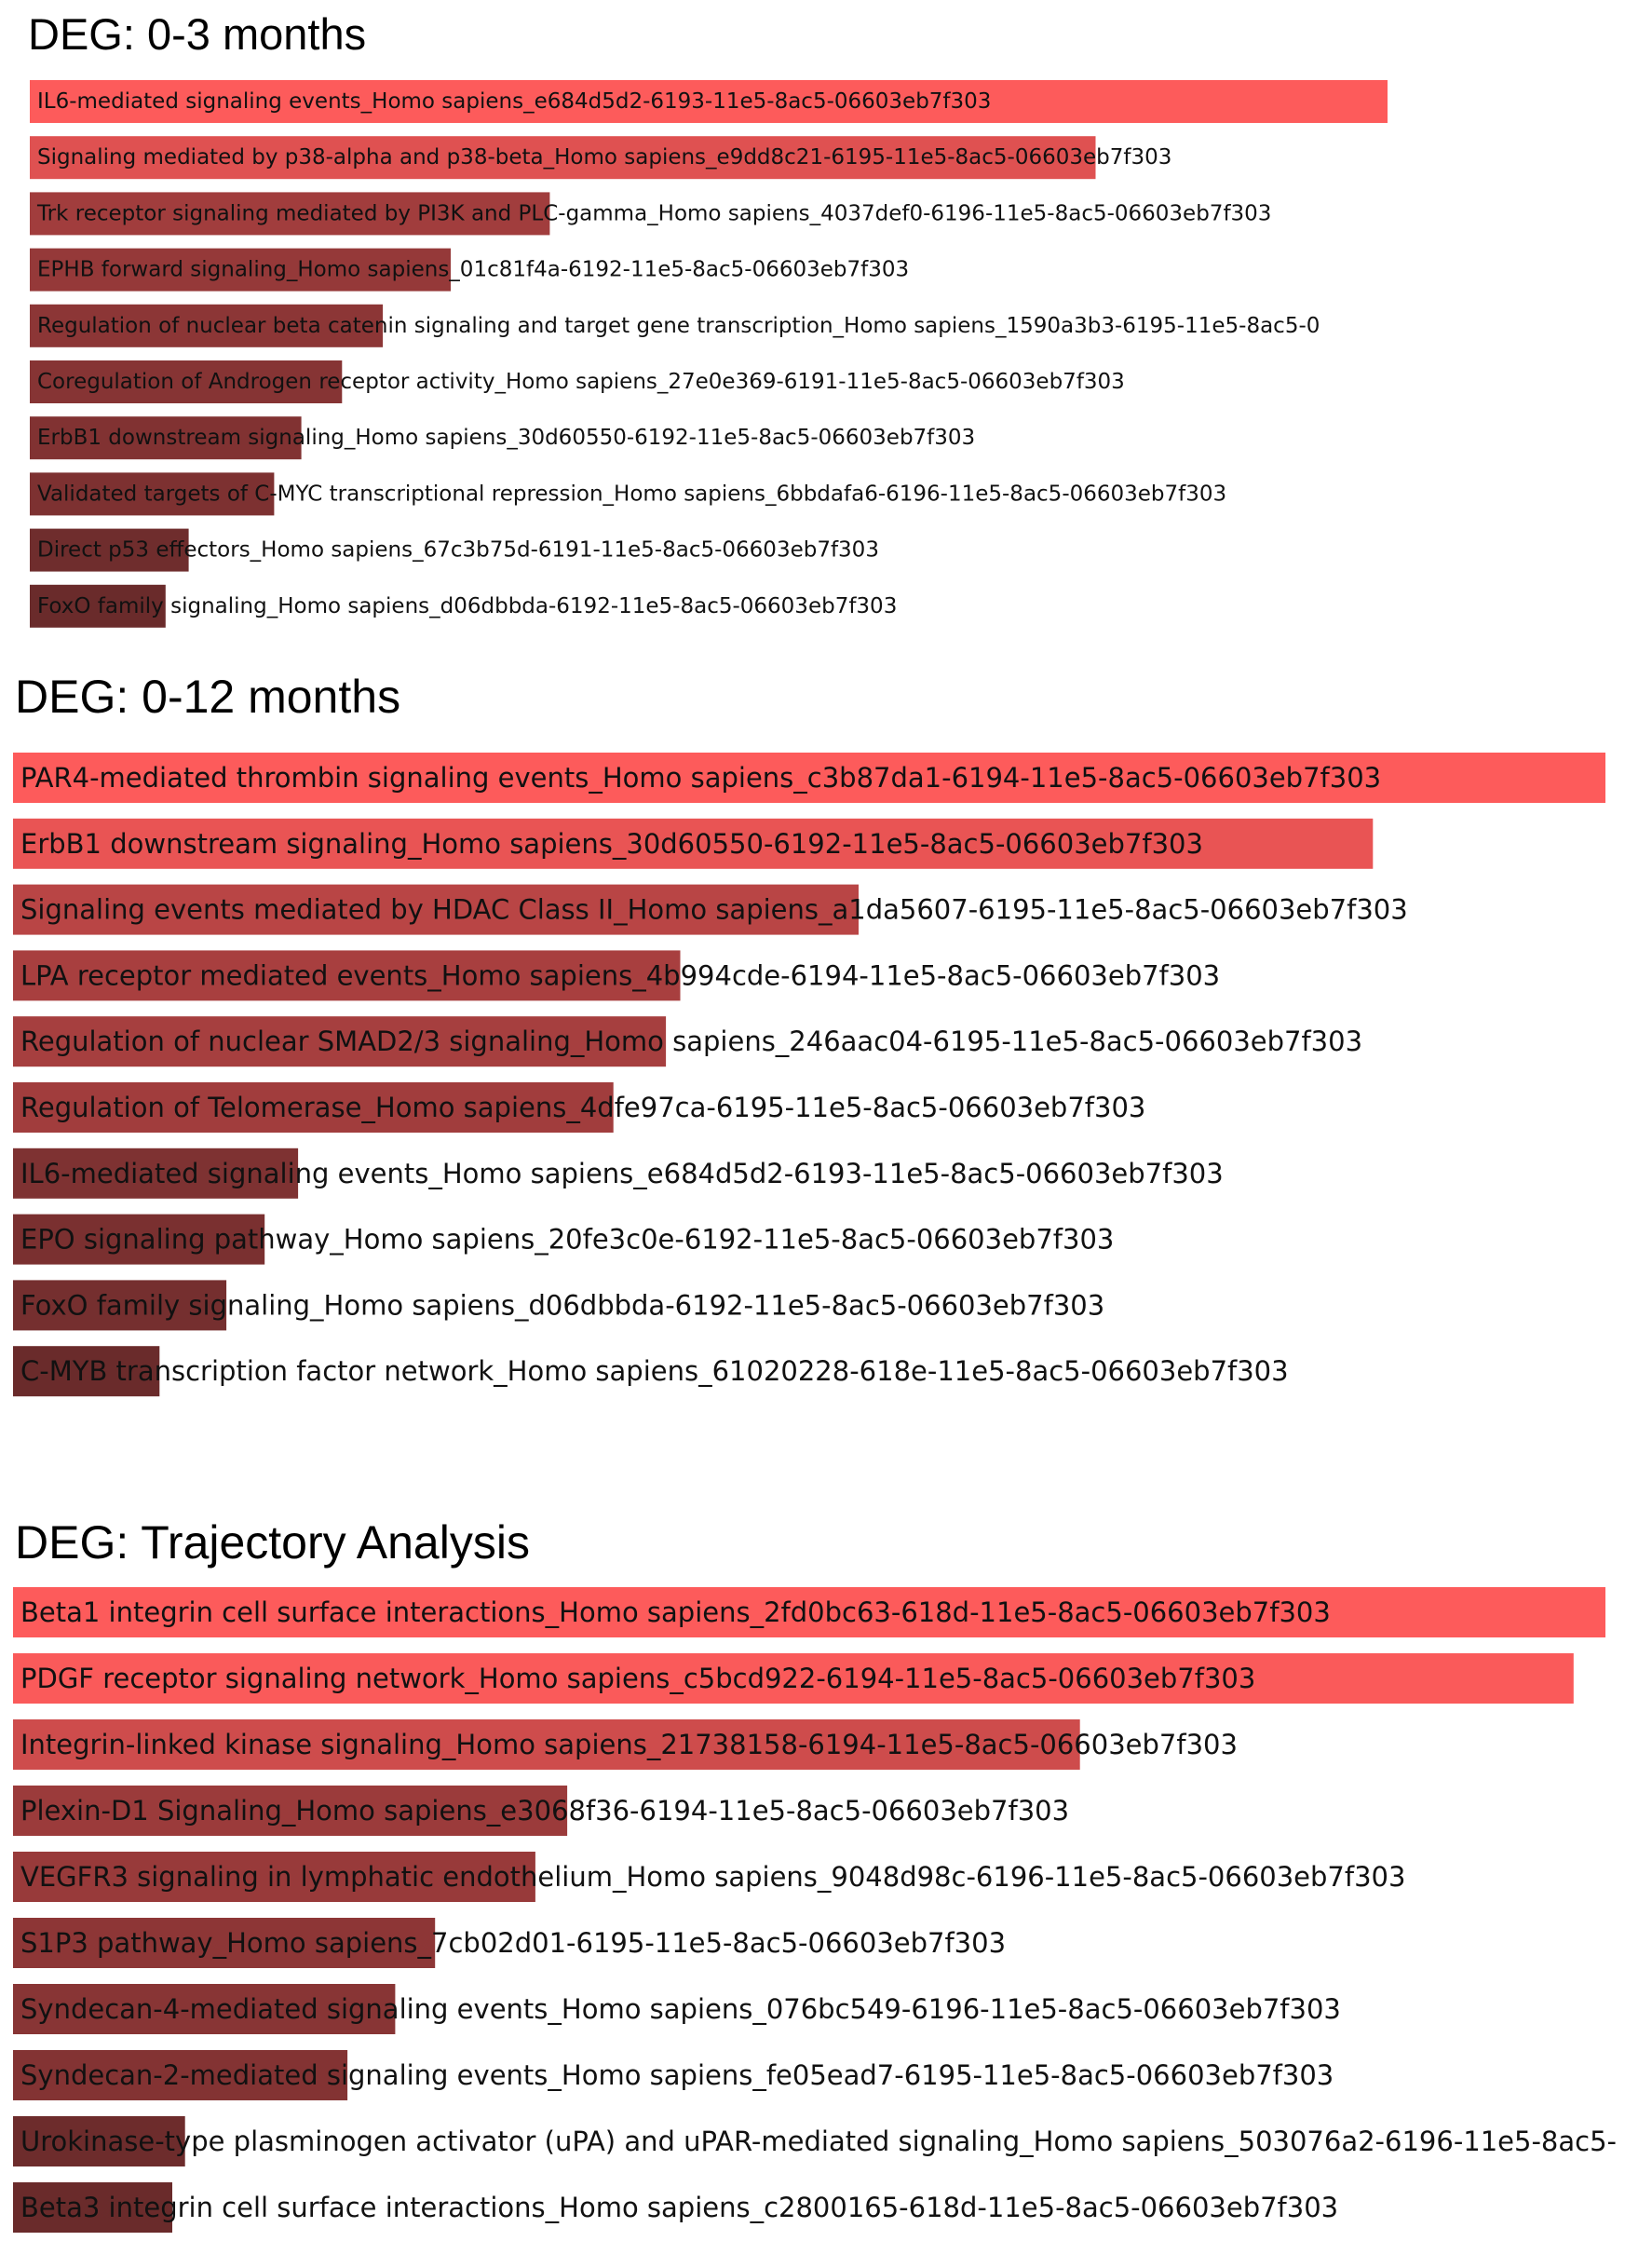 This screenshot has width=1652, height=2241. What do you see at coordinates (208, 697) in the screenshot?
I see `panel-title-1: DEG: 0-12 months` at bounding box center [208, 697].